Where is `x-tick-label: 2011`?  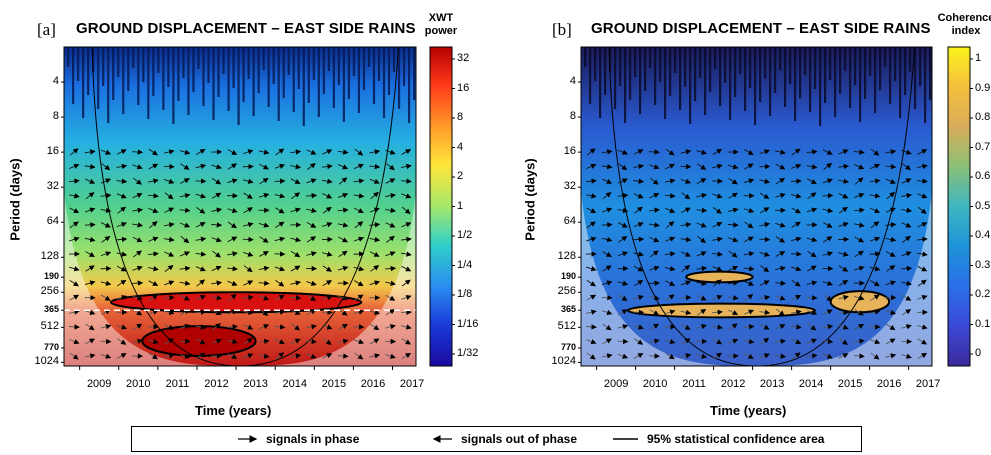 x-tick-label: 2011 is located at coordinates (694, 384).